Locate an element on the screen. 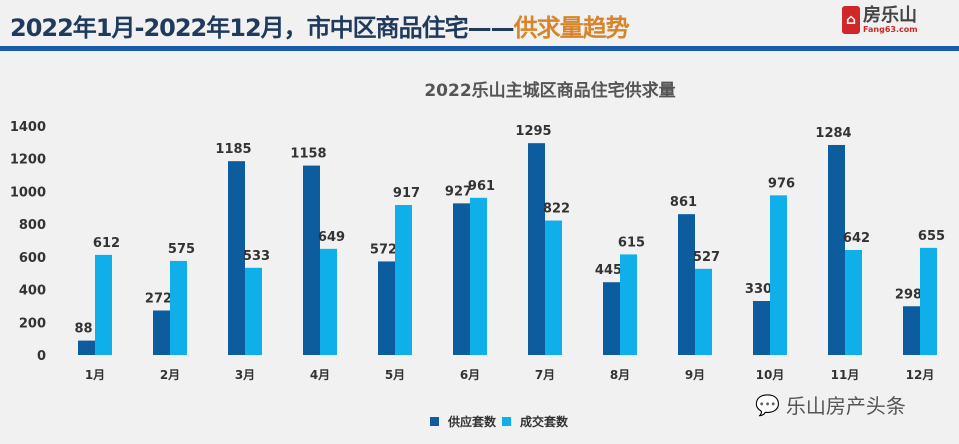 The height and width of the screenshot is (444, 959). x-tick-label: 8月 is located at coordinates (620, 375).